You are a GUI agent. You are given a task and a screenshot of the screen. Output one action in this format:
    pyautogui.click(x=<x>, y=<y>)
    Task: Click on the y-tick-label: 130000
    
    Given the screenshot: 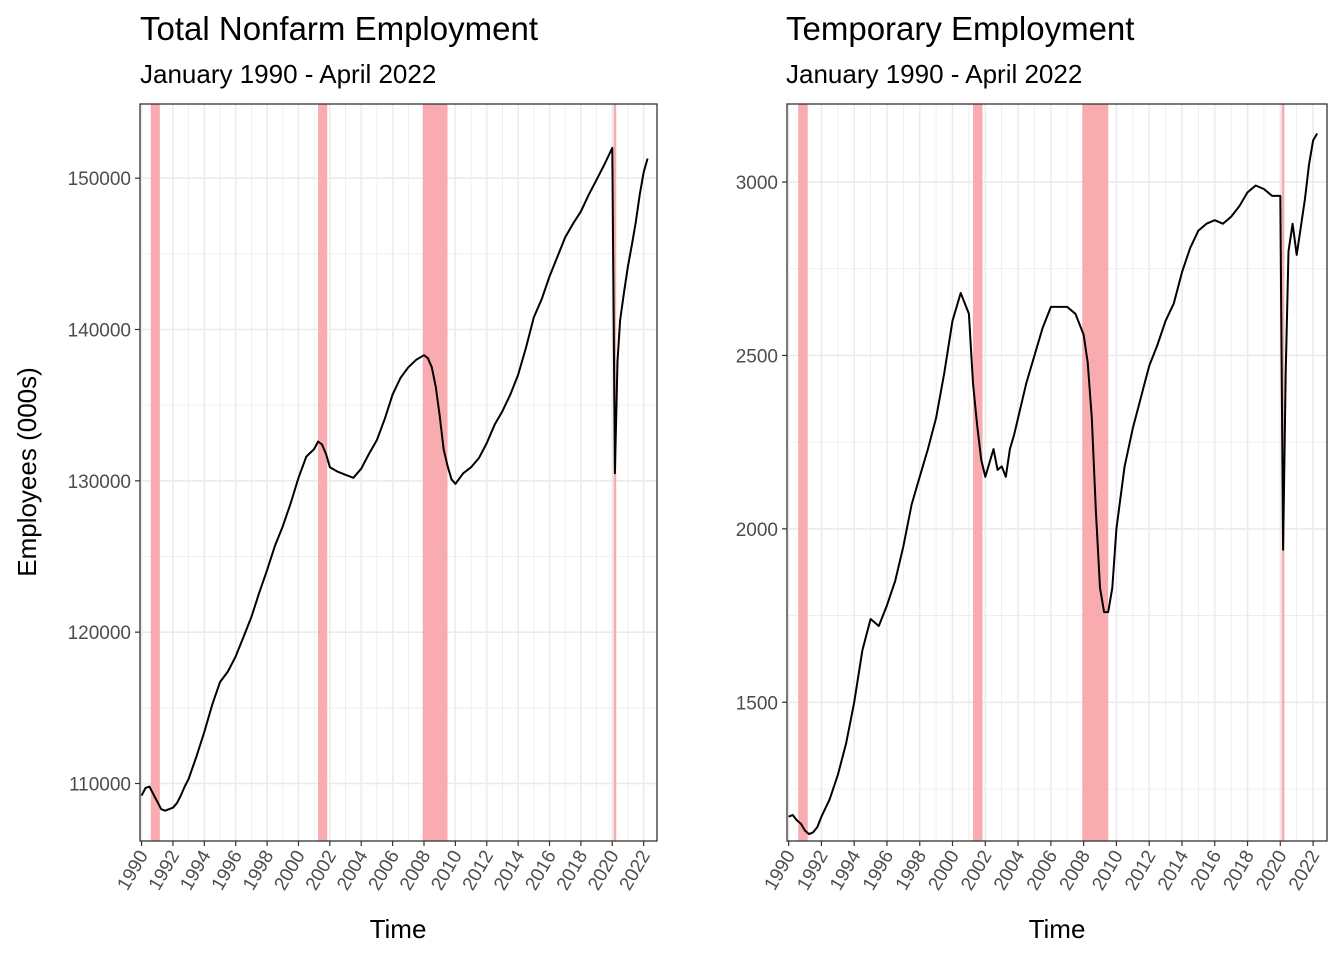 What is the action you would take?
    pyautogui.click(x=99, y=482)
    